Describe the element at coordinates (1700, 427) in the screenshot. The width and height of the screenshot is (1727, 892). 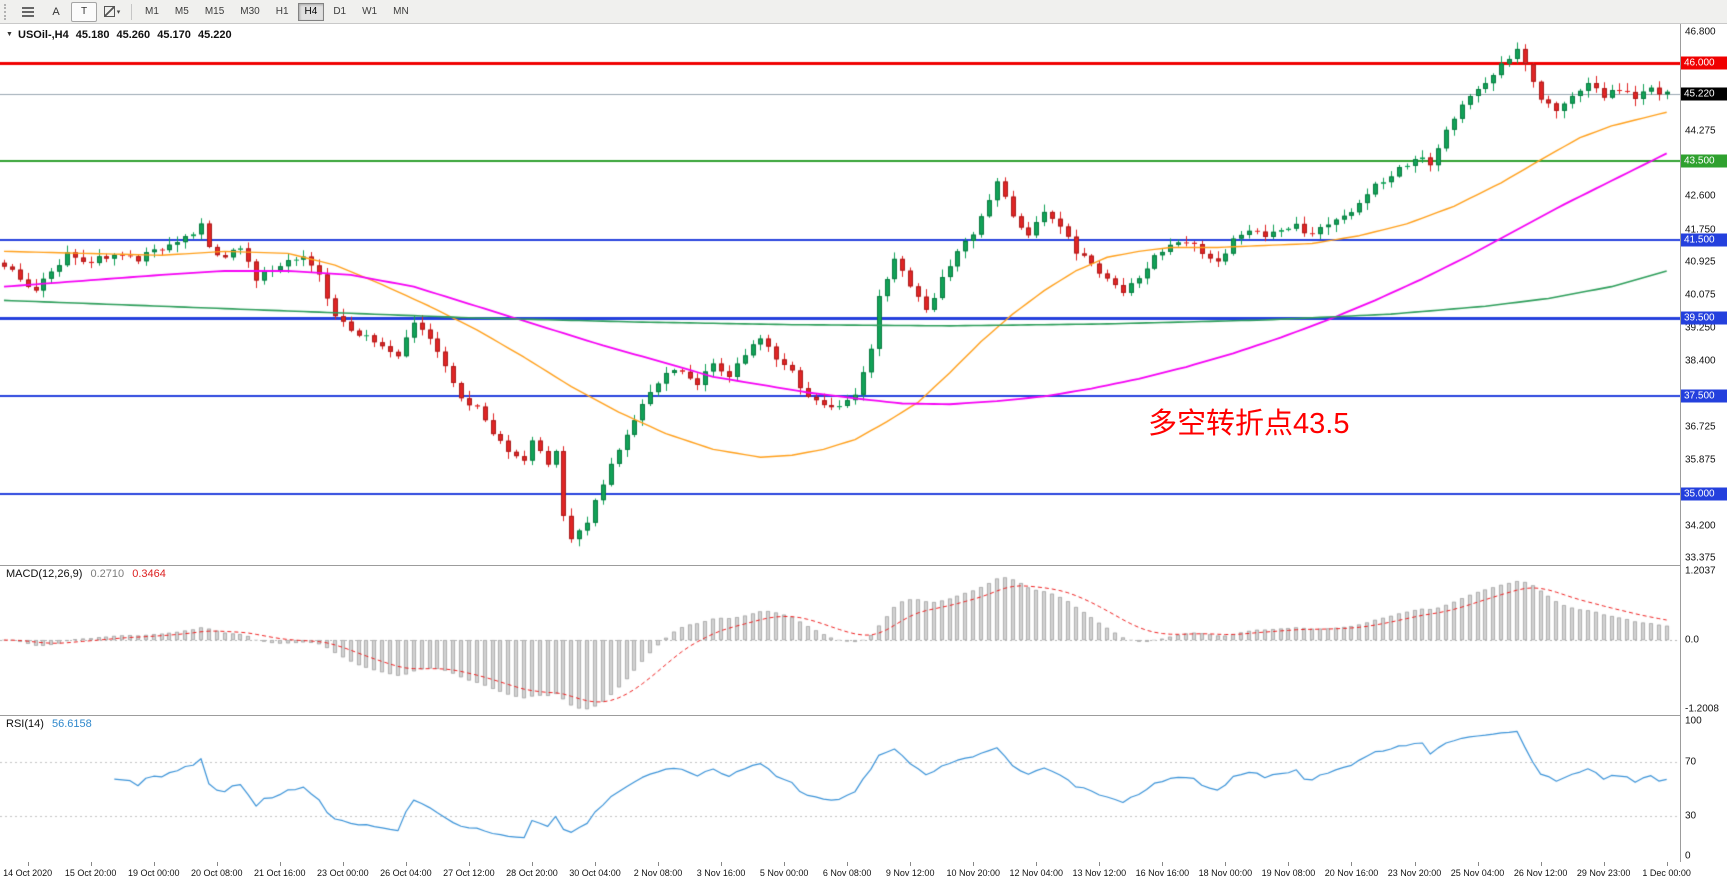
I see `price-tick: 36.725` at that location.